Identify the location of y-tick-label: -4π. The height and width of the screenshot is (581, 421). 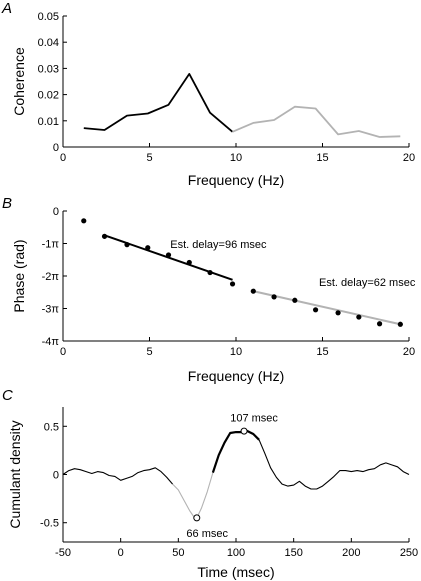
(51, 342).